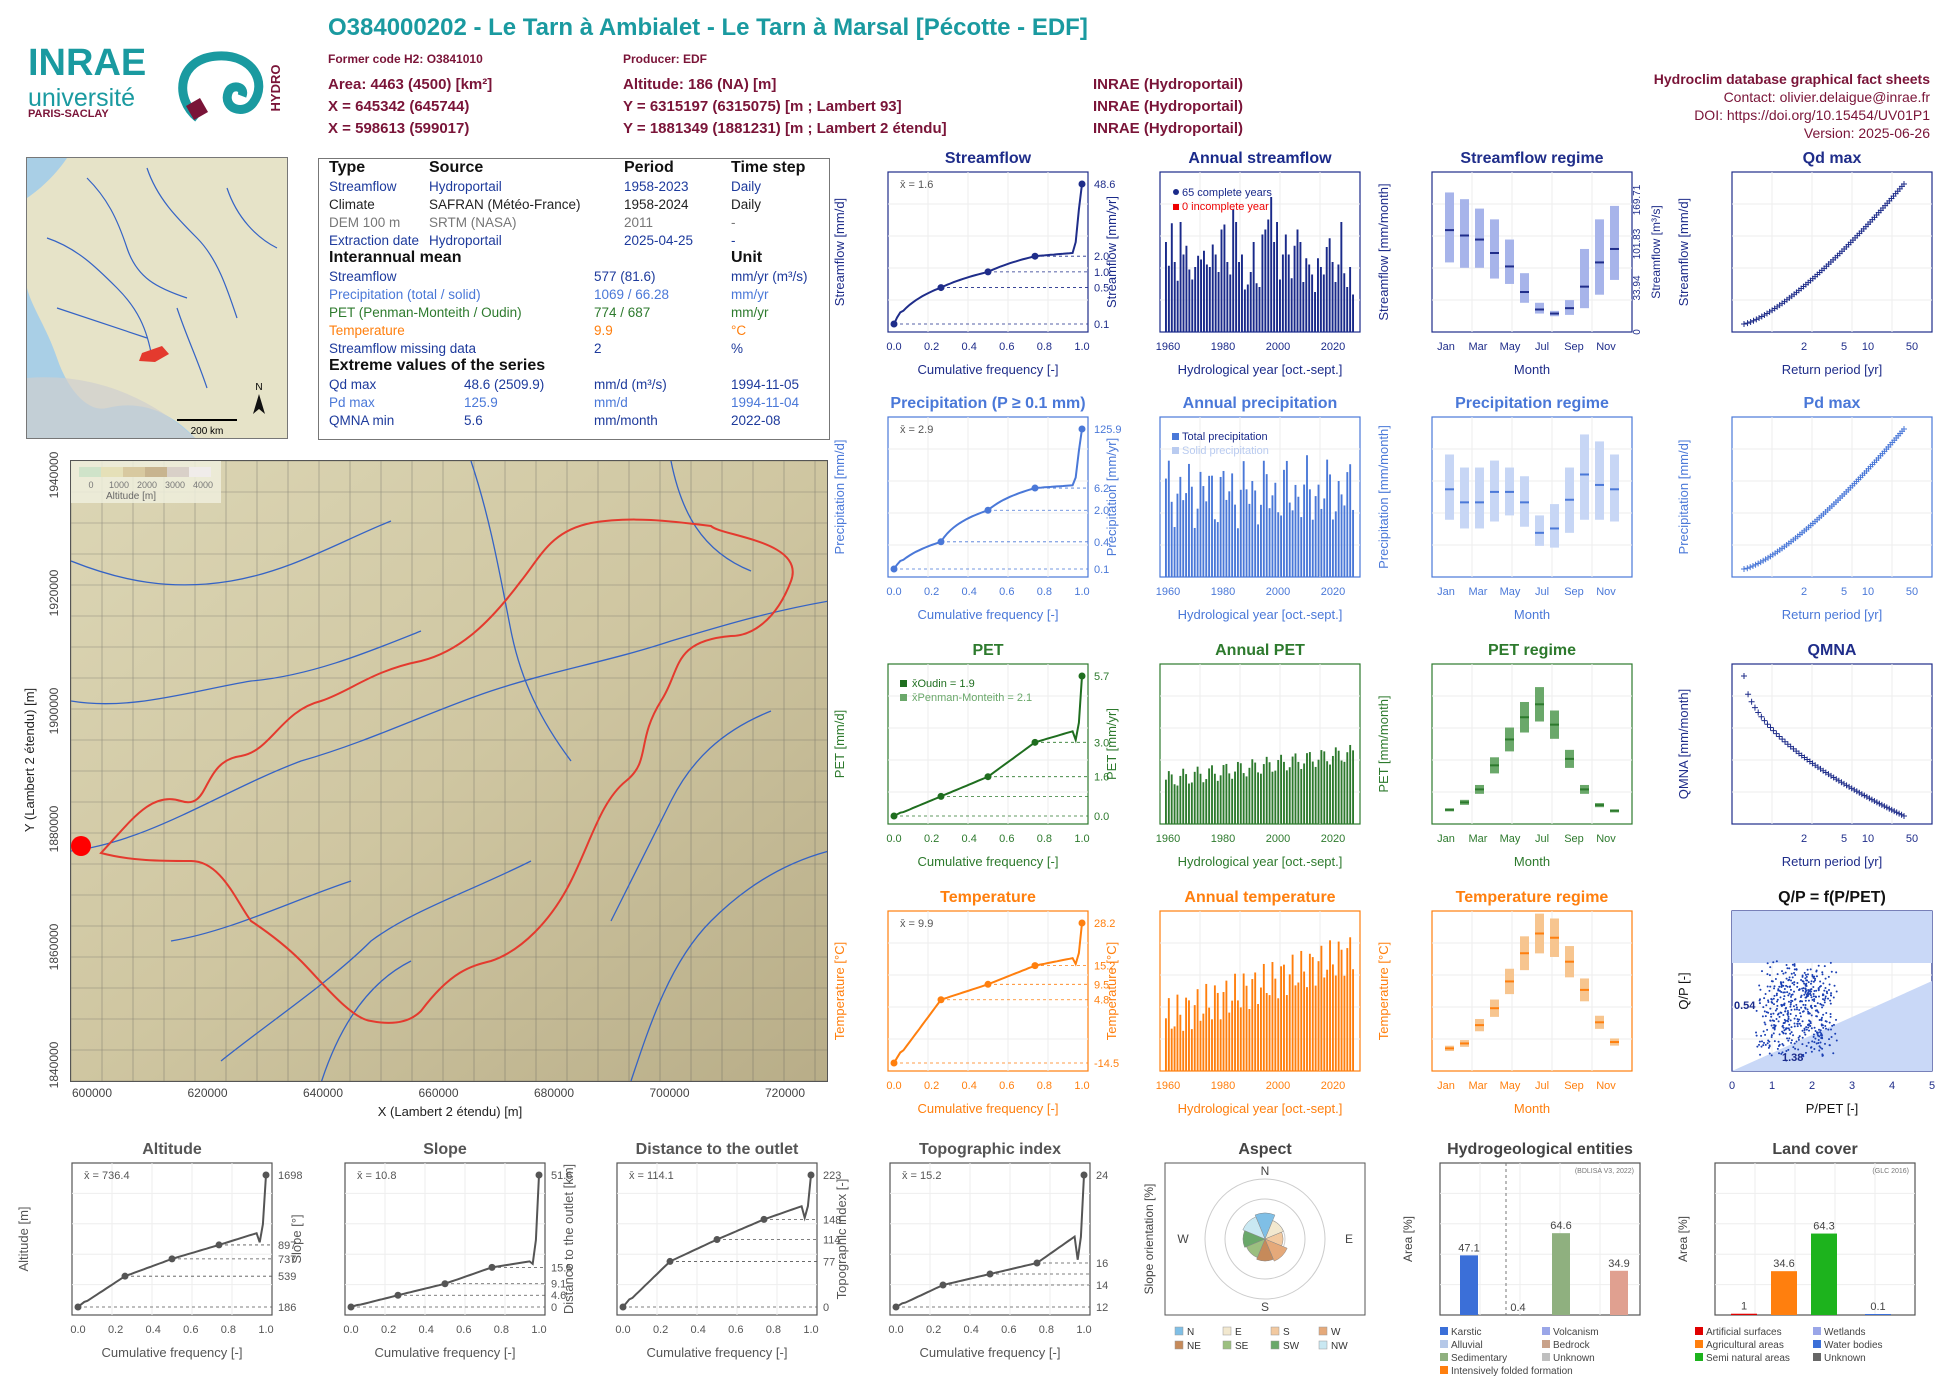  What do you see at coordinates (1446, 347) in the screenshot?
I see `streamflow-regime-xtick: Jan` at bounding box center [1446, 347].